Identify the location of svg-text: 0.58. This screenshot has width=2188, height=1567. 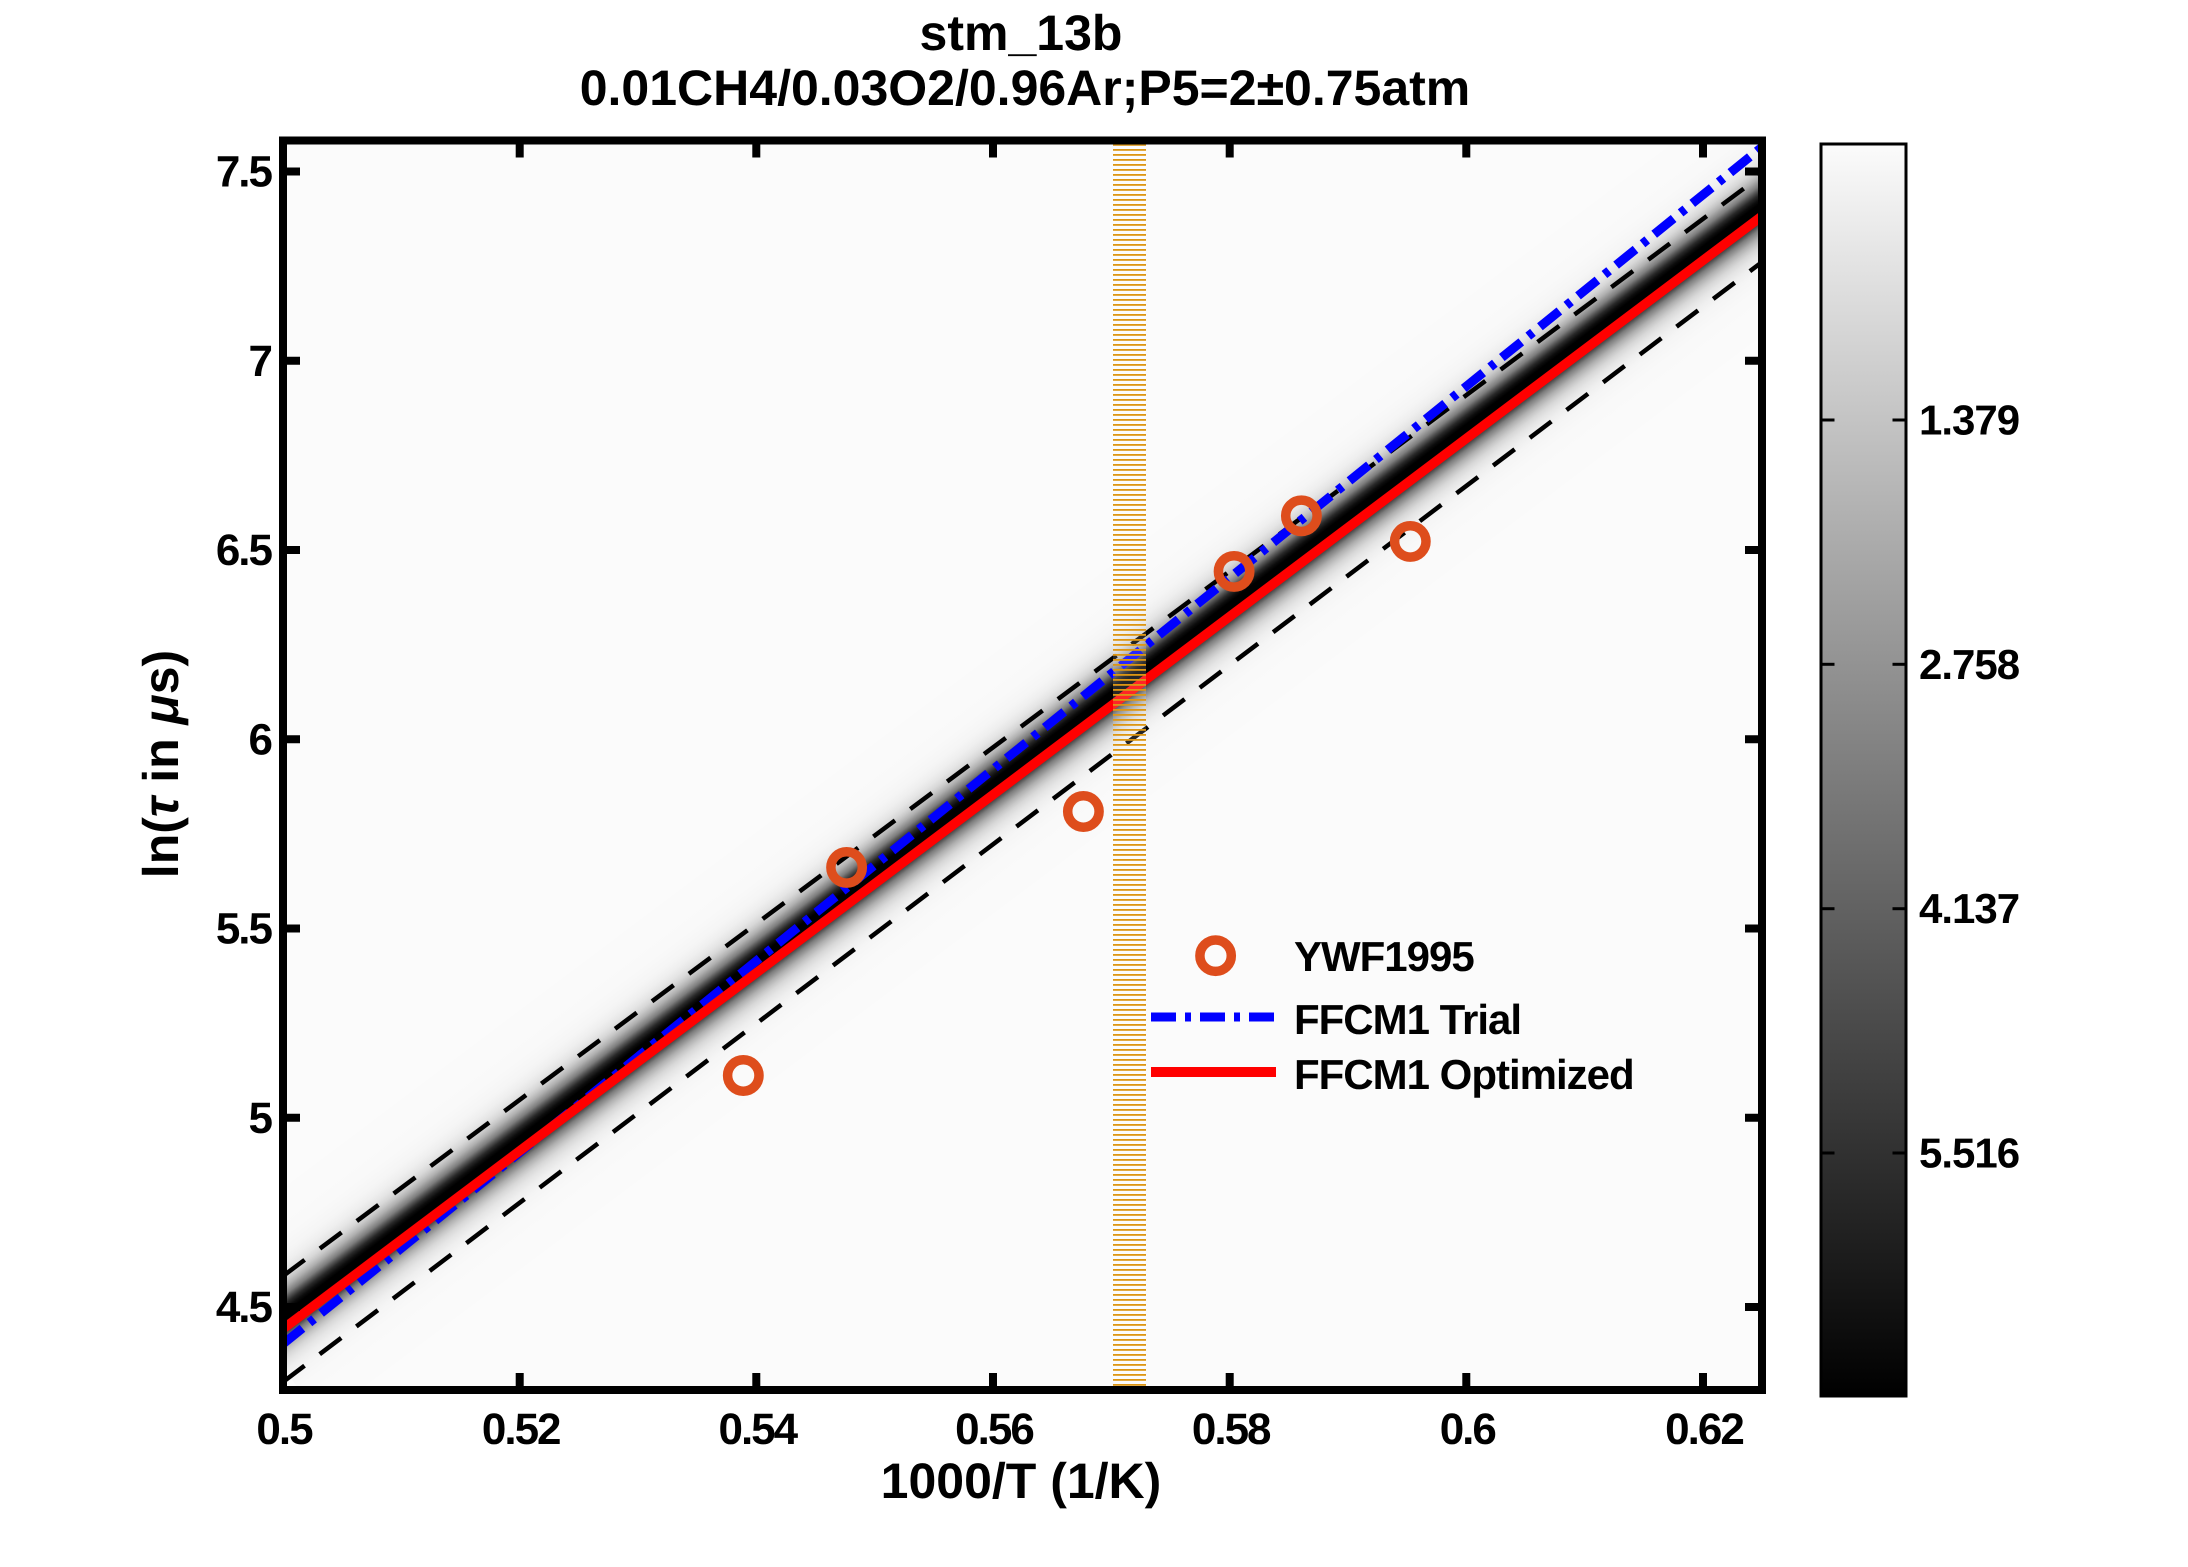
(1231, 1429).